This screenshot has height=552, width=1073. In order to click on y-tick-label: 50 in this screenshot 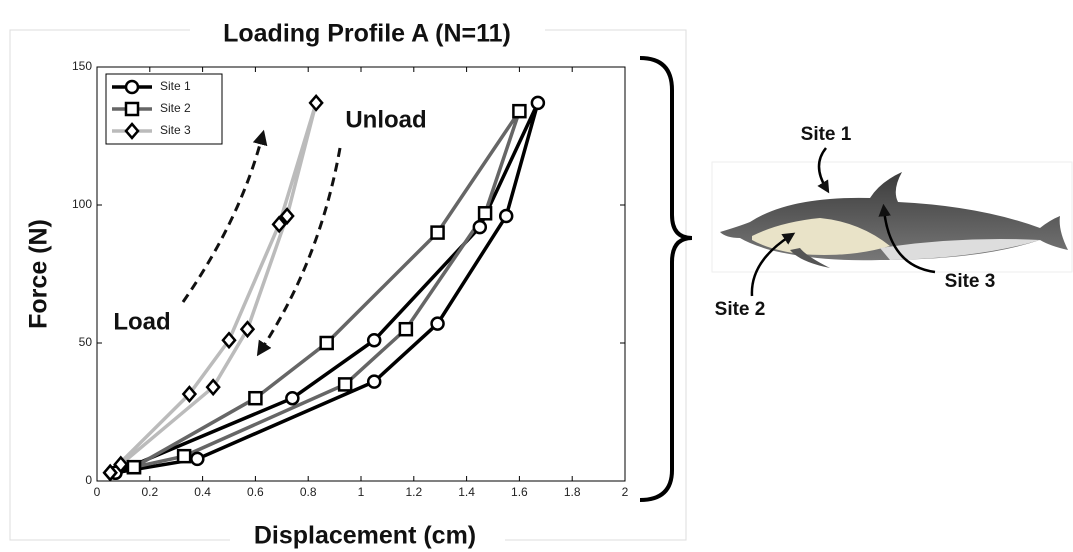, I will do `click(86, 342)`.